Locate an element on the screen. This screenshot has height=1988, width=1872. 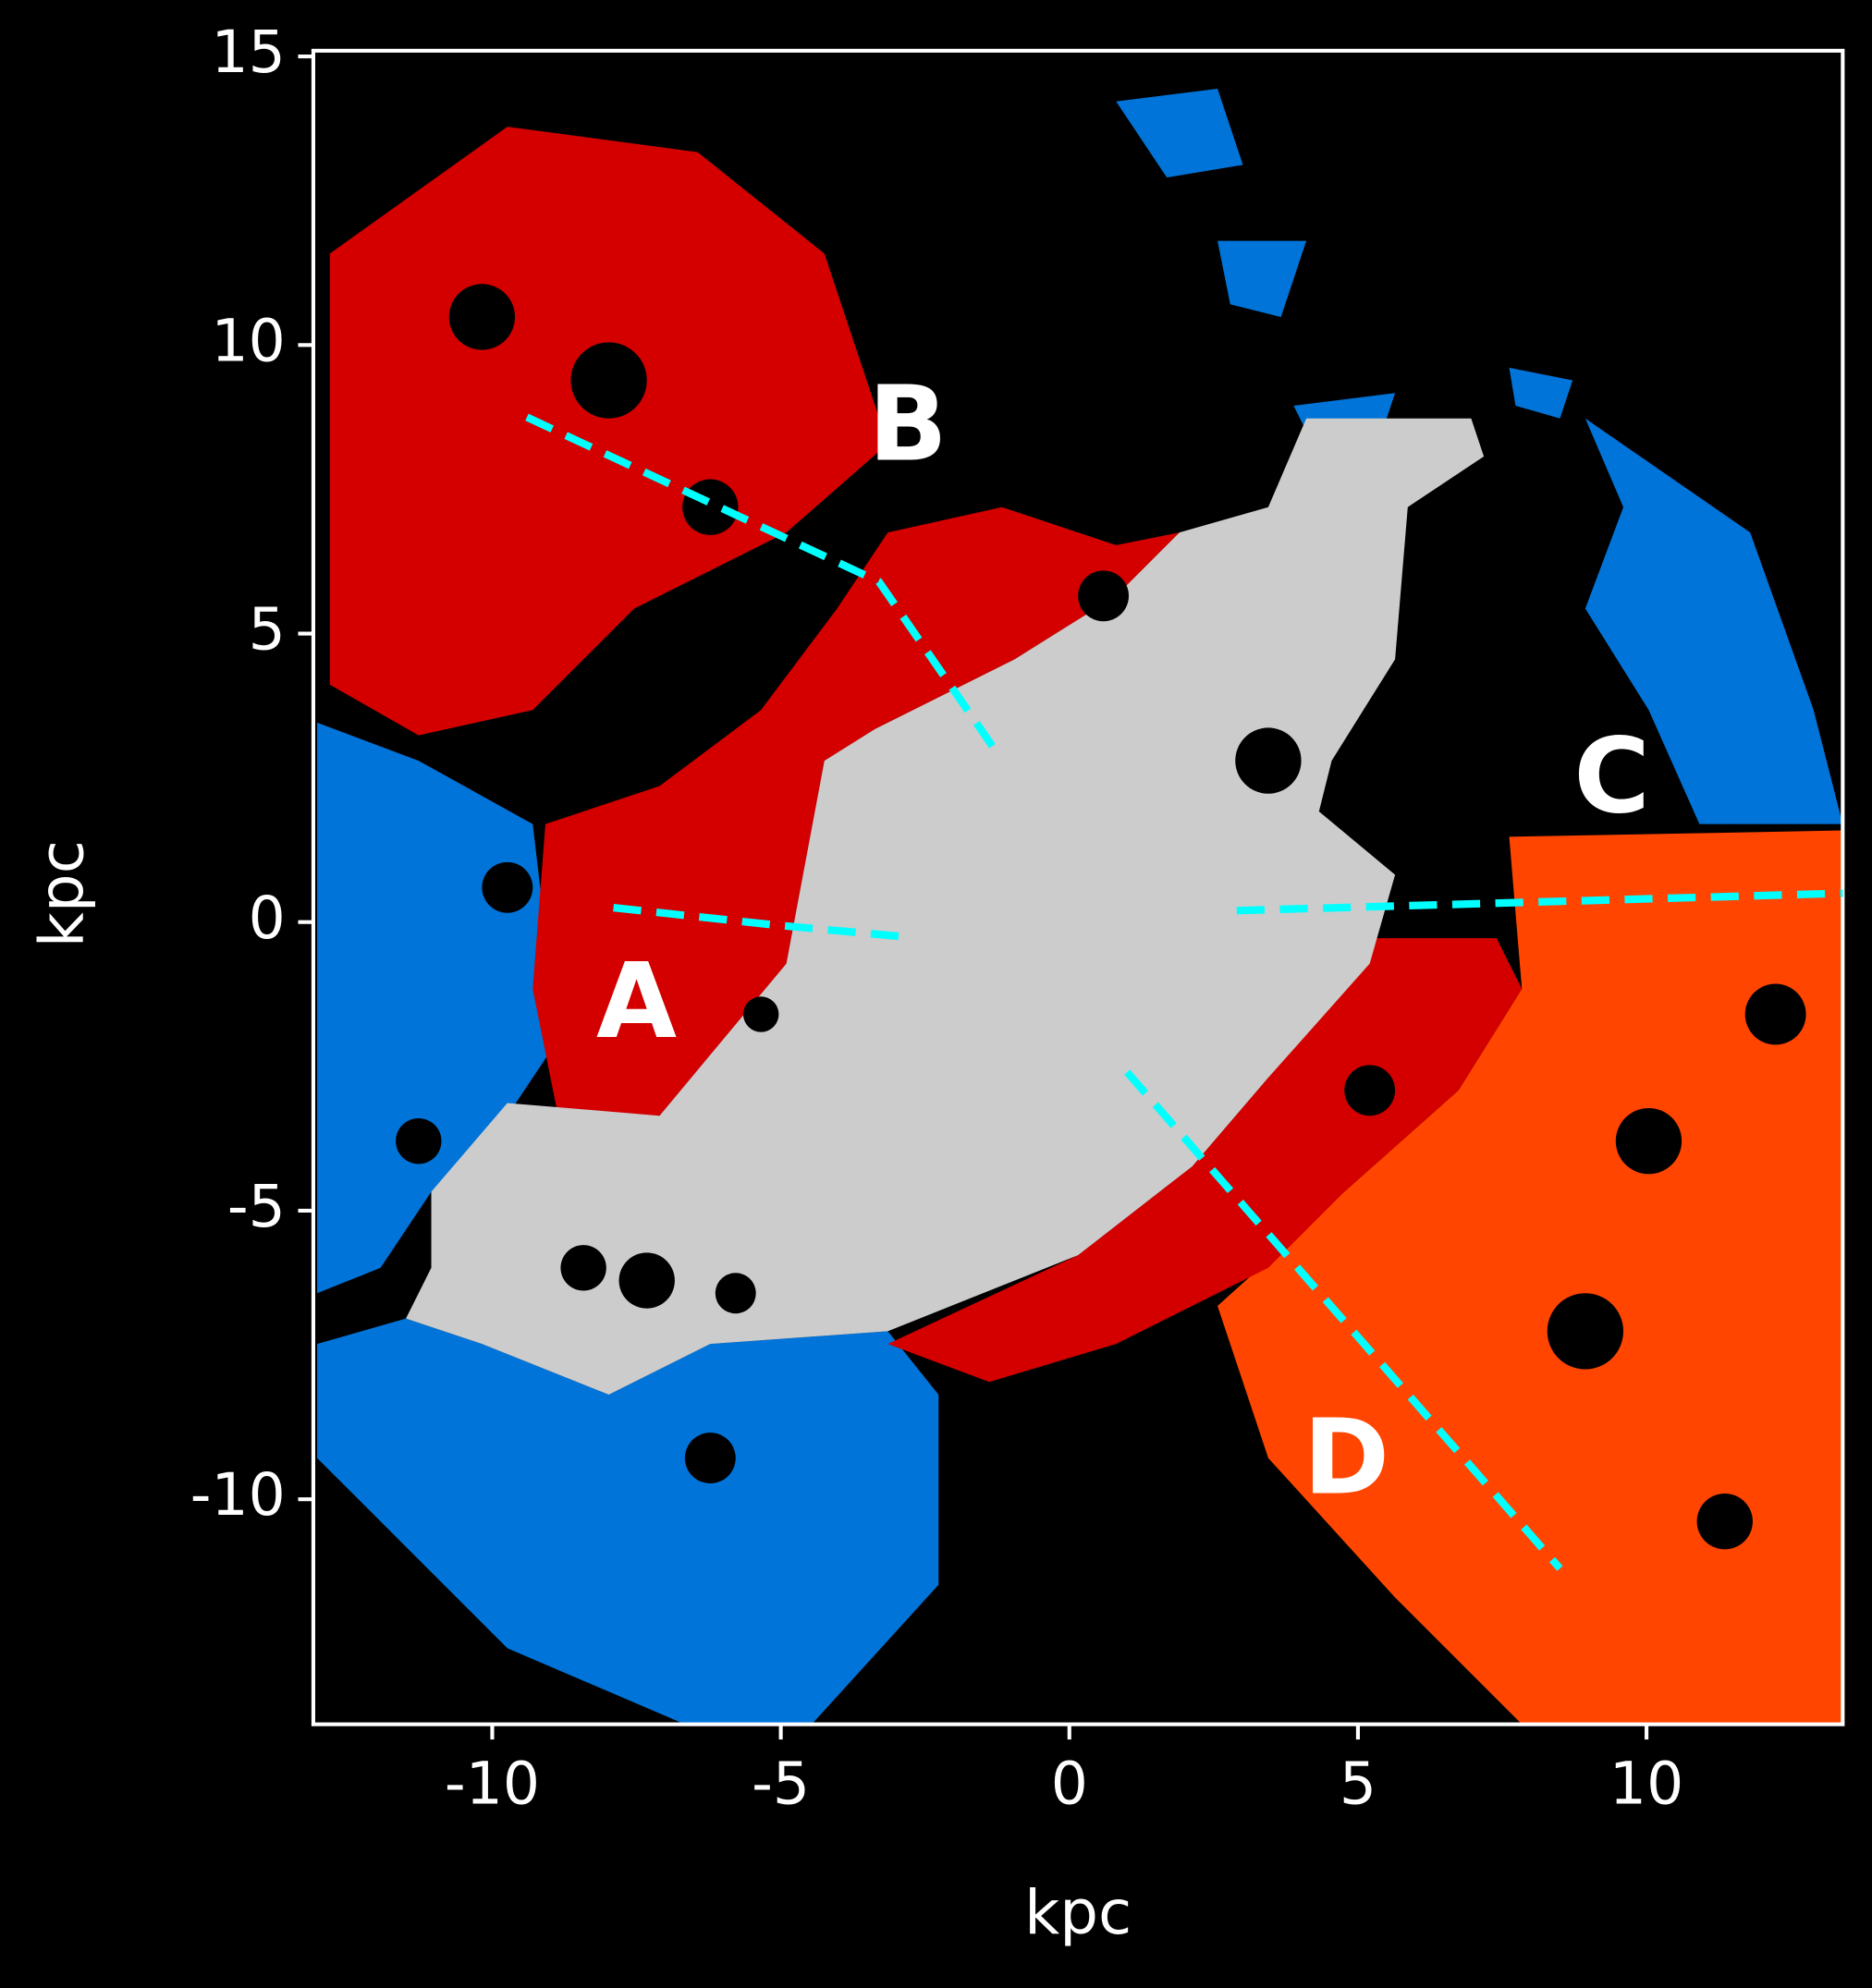
y-tick-label: 10 is located at coordinates (248, 340).